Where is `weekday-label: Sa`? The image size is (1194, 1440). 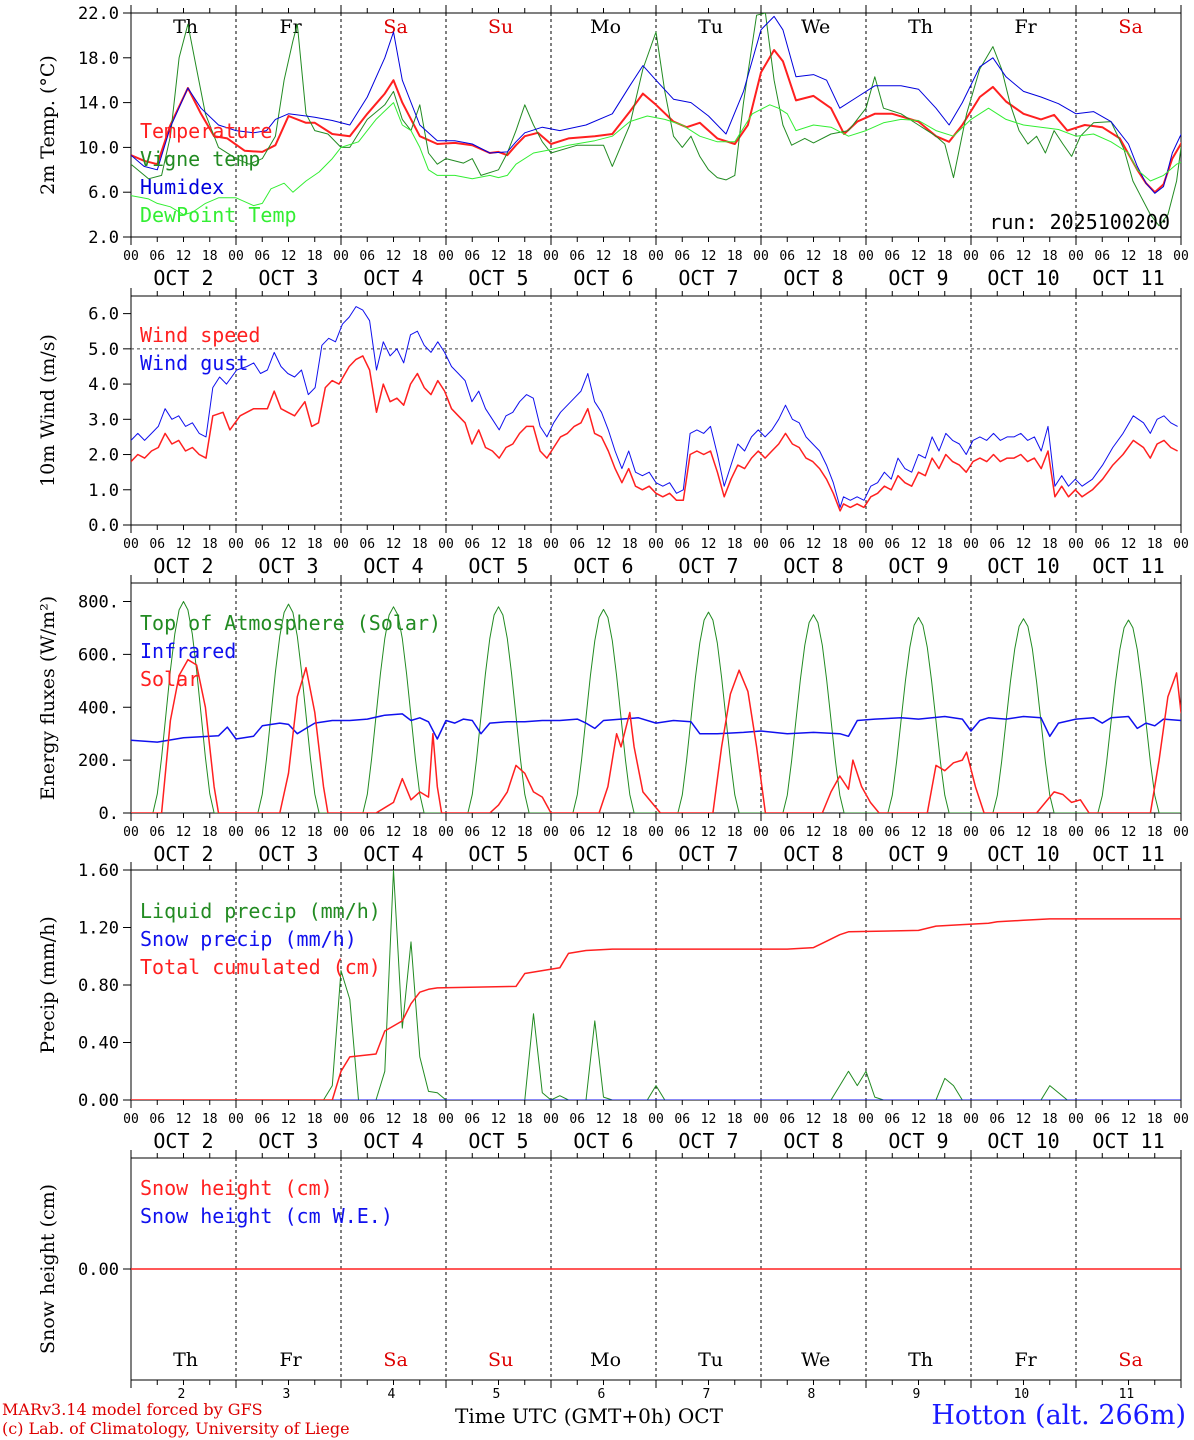
weekday-label: Sa is located at coordinates (395, 1360).